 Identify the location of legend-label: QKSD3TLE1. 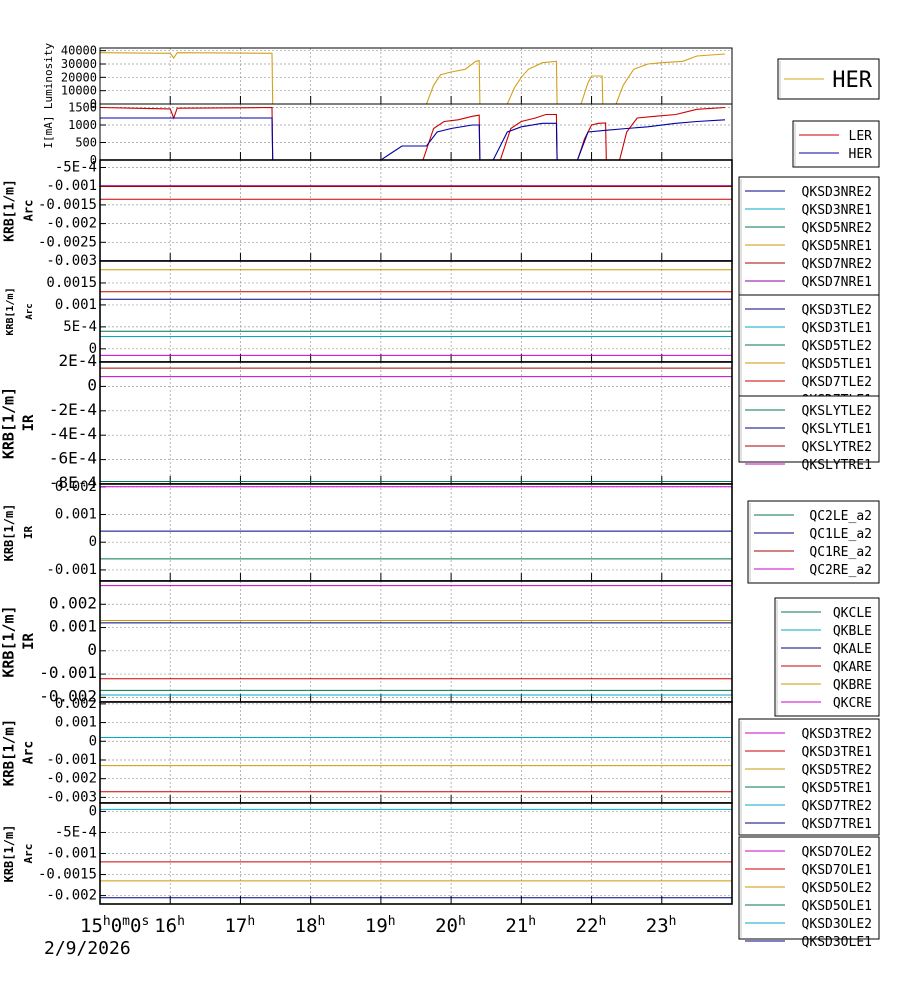
(837, 328).